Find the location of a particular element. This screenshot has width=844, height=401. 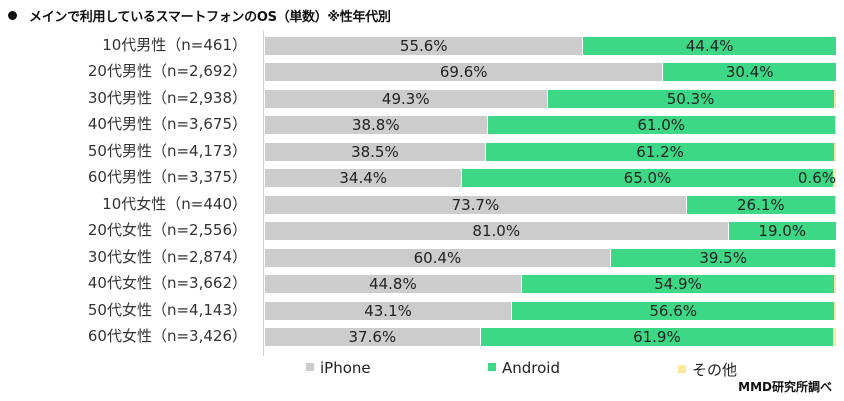

iphone-segment: 38.5% is located at coordinates (375, 151).